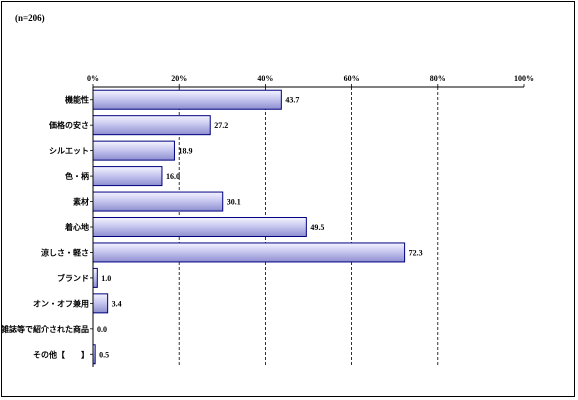 This screenshot has width=578, height=400. What do you see at coordinates (30, 18) in the screenshot?
I see `sample-size-note: (n=206)` at bounding box center [30, 18].